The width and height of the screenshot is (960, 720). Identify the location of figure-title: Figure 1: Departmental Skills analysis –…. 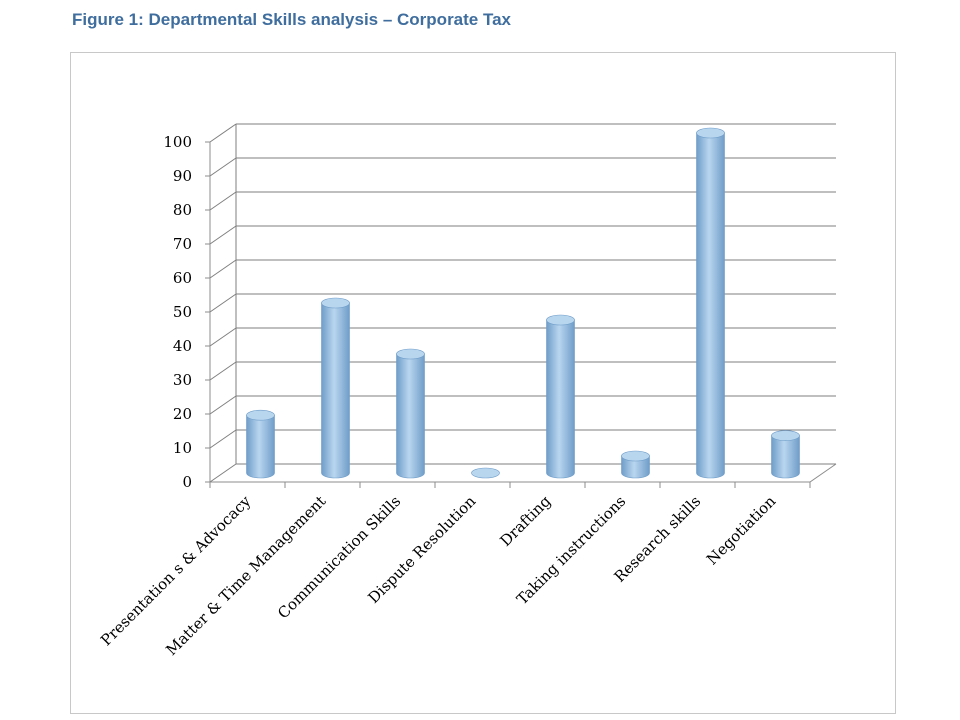
(292, 19).